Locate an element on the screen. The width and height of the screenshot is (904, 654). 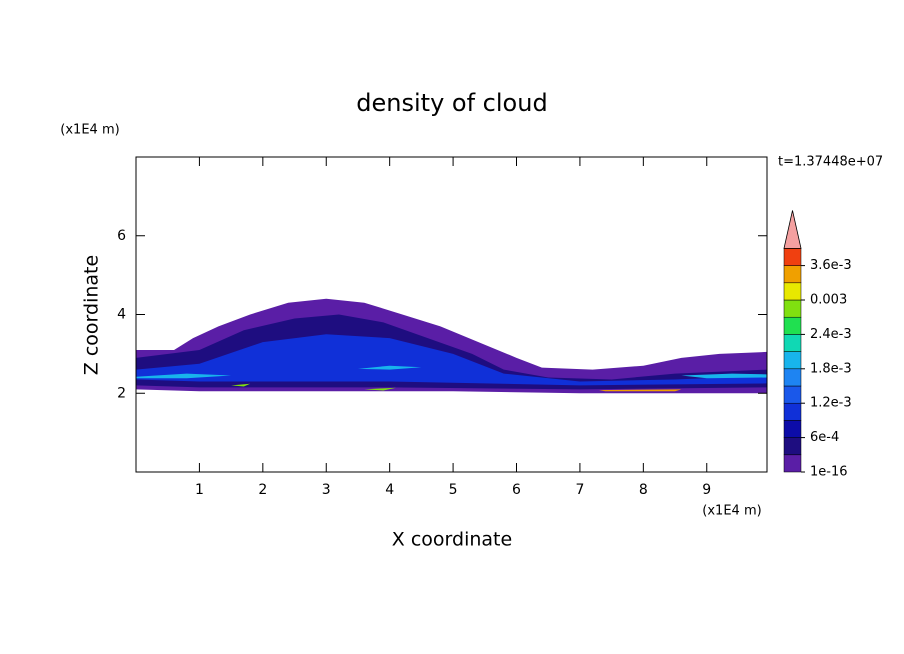
x-unit: (x1E4 m) is located at coordinates (731, 511).